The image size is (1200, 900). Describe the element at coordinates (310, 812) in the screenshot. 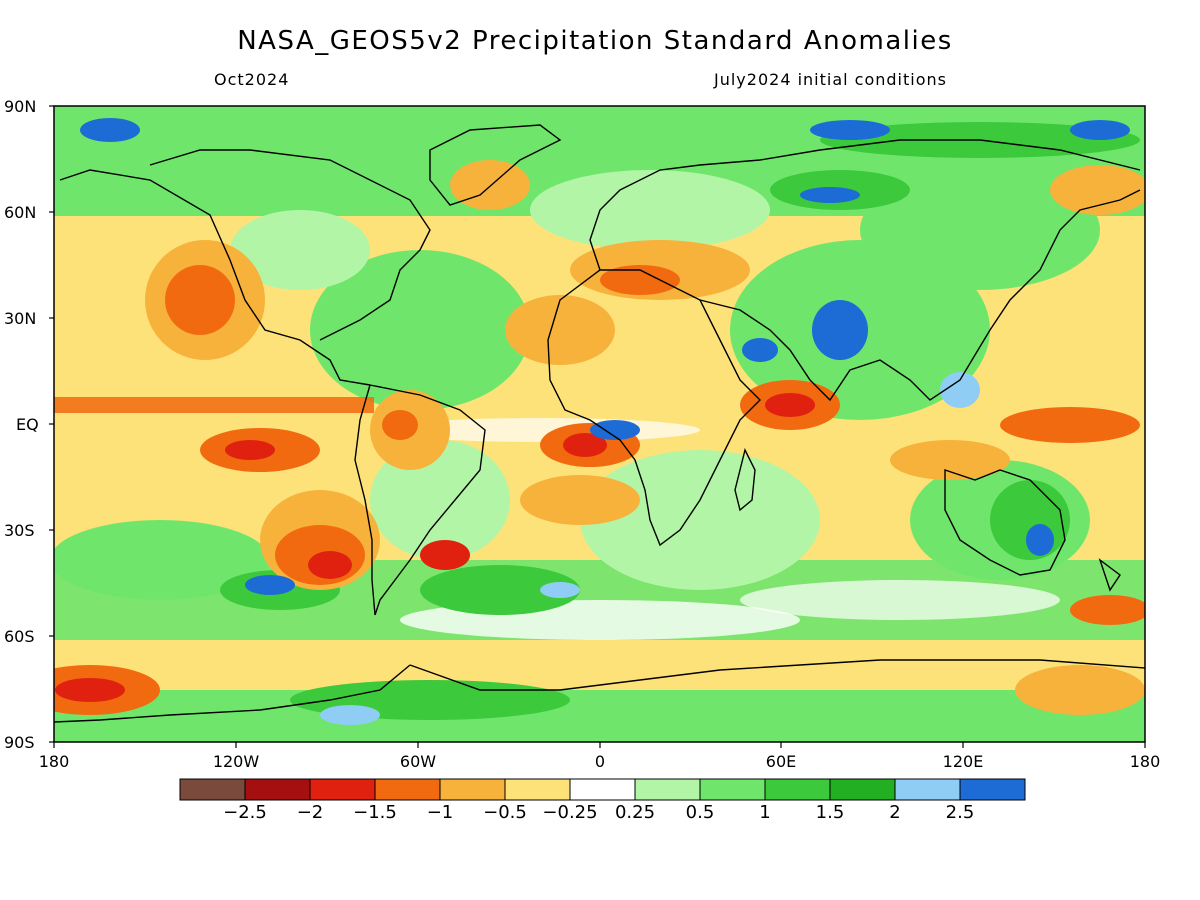

I see `colorbar-label: −2` at that location.